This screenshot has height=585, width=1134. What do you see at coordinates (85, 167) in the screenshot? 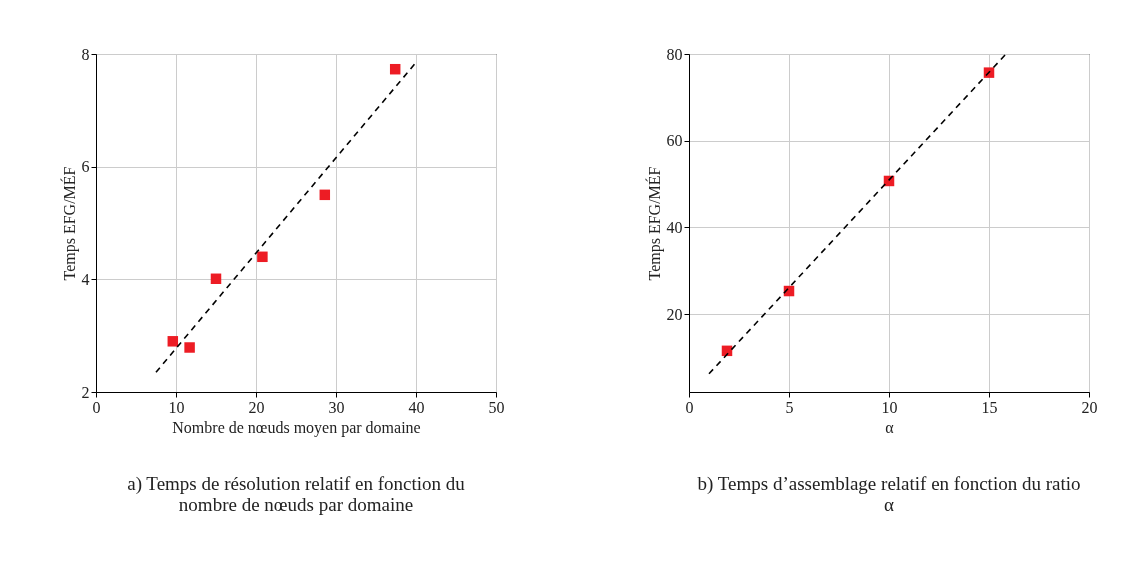
I see `y-tick-label: 6` at bounding box center [85, 167].